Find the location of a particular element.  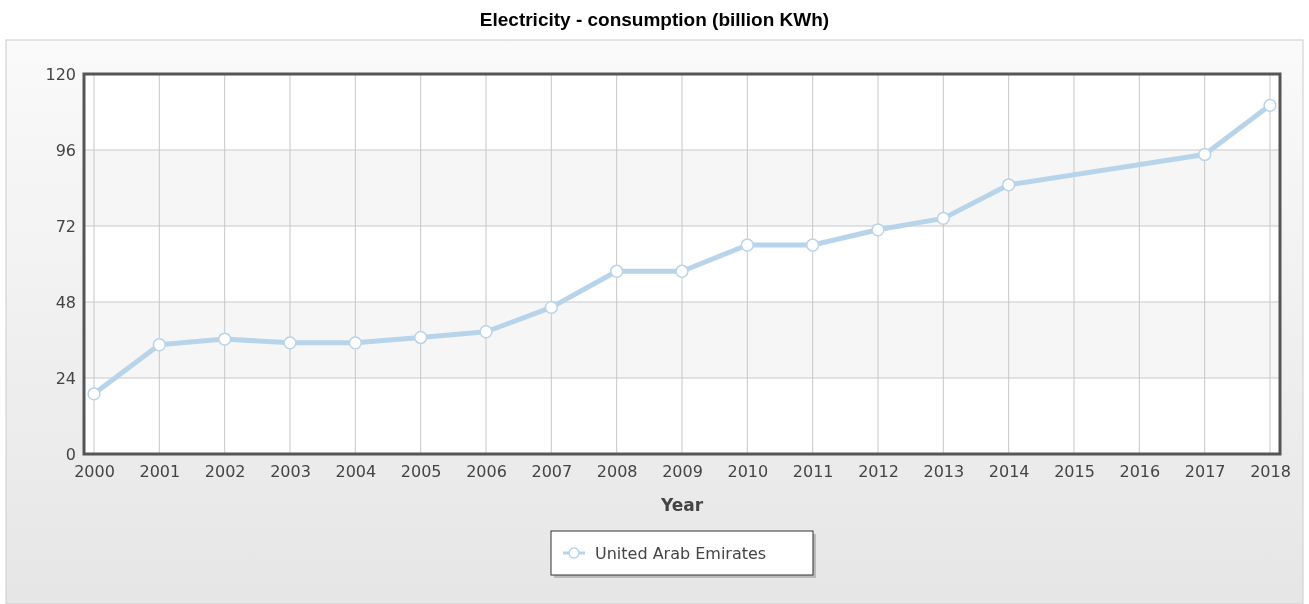

x-tick-label: 2011 is located at coordinates (813, 472).